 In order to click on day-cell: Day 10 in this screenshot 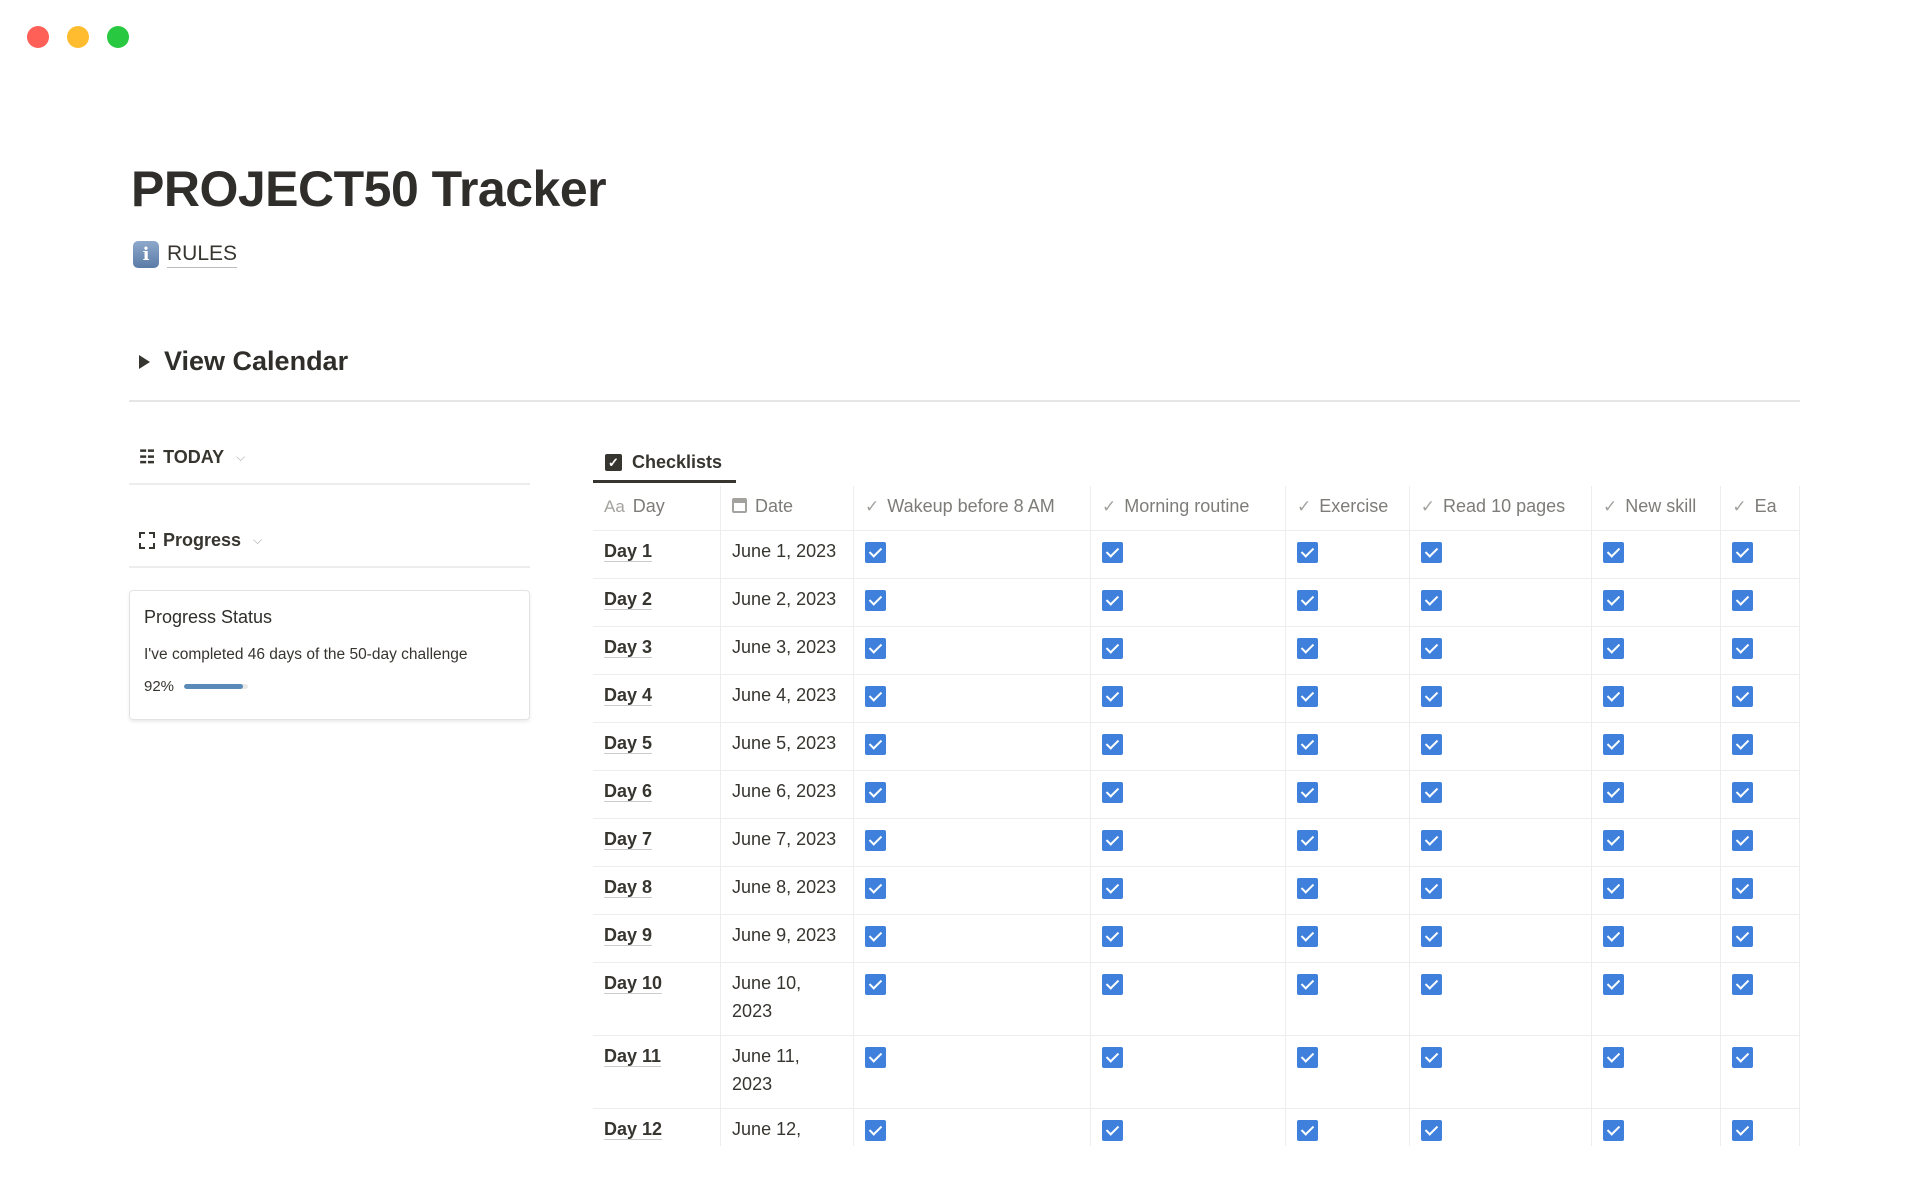, I will do `click(657, 999)`.